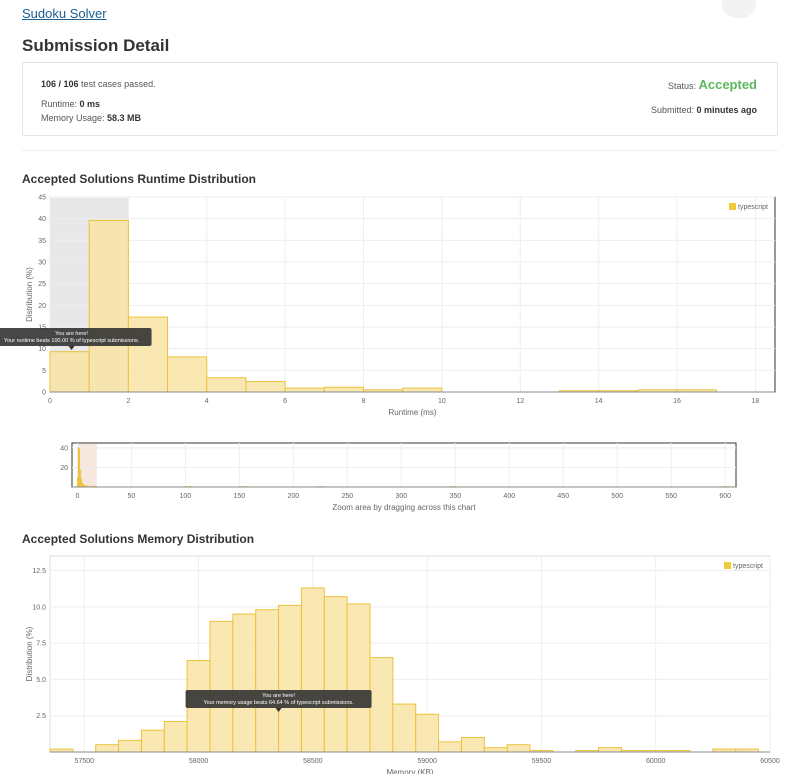  Describe the element at coordinates (207, 401) in the screenshot. I see `x-tick-label: 4` at that location.